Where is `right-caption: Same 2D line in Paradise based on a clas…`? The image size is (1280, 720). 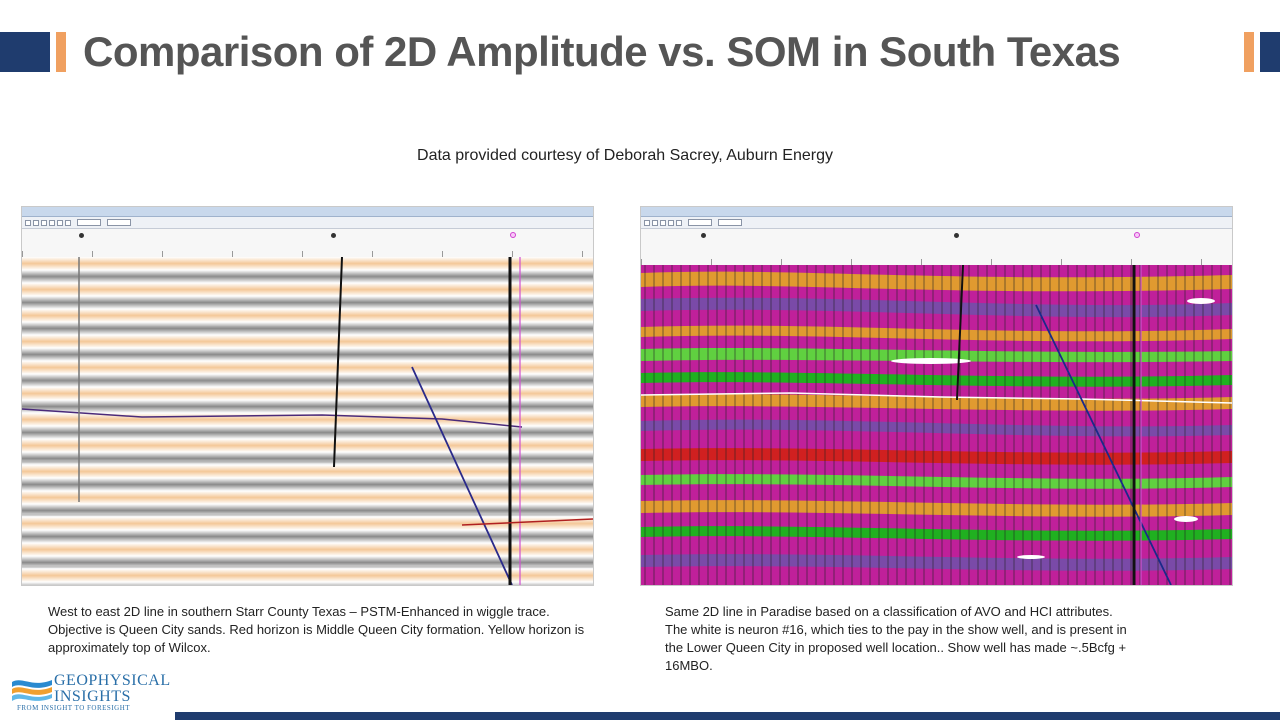 right-caption: Same 2D line in Paradise based on a clas… is located at coordinates (945, 639).